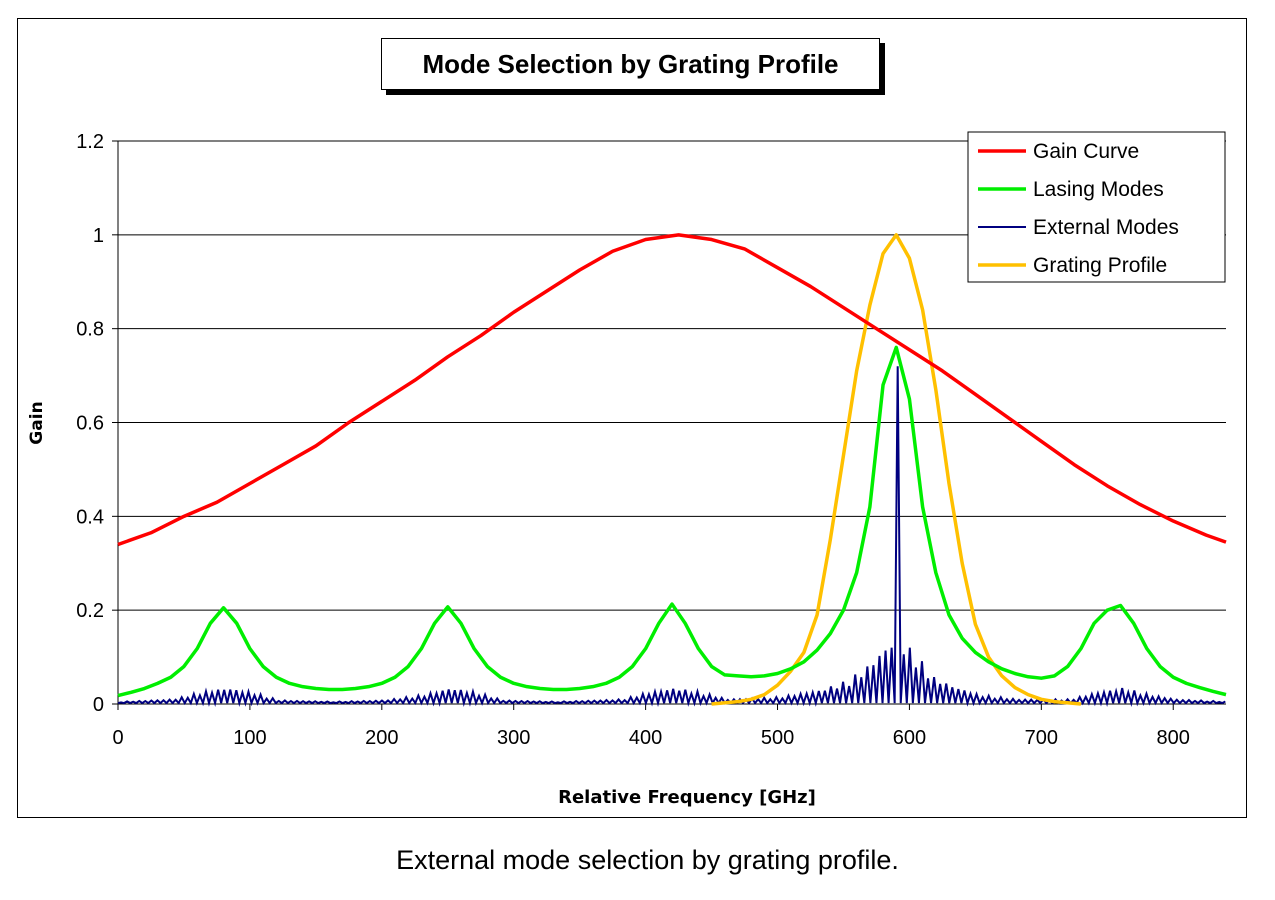  I want to click on y-tick-label: 0, so click(98, 705).